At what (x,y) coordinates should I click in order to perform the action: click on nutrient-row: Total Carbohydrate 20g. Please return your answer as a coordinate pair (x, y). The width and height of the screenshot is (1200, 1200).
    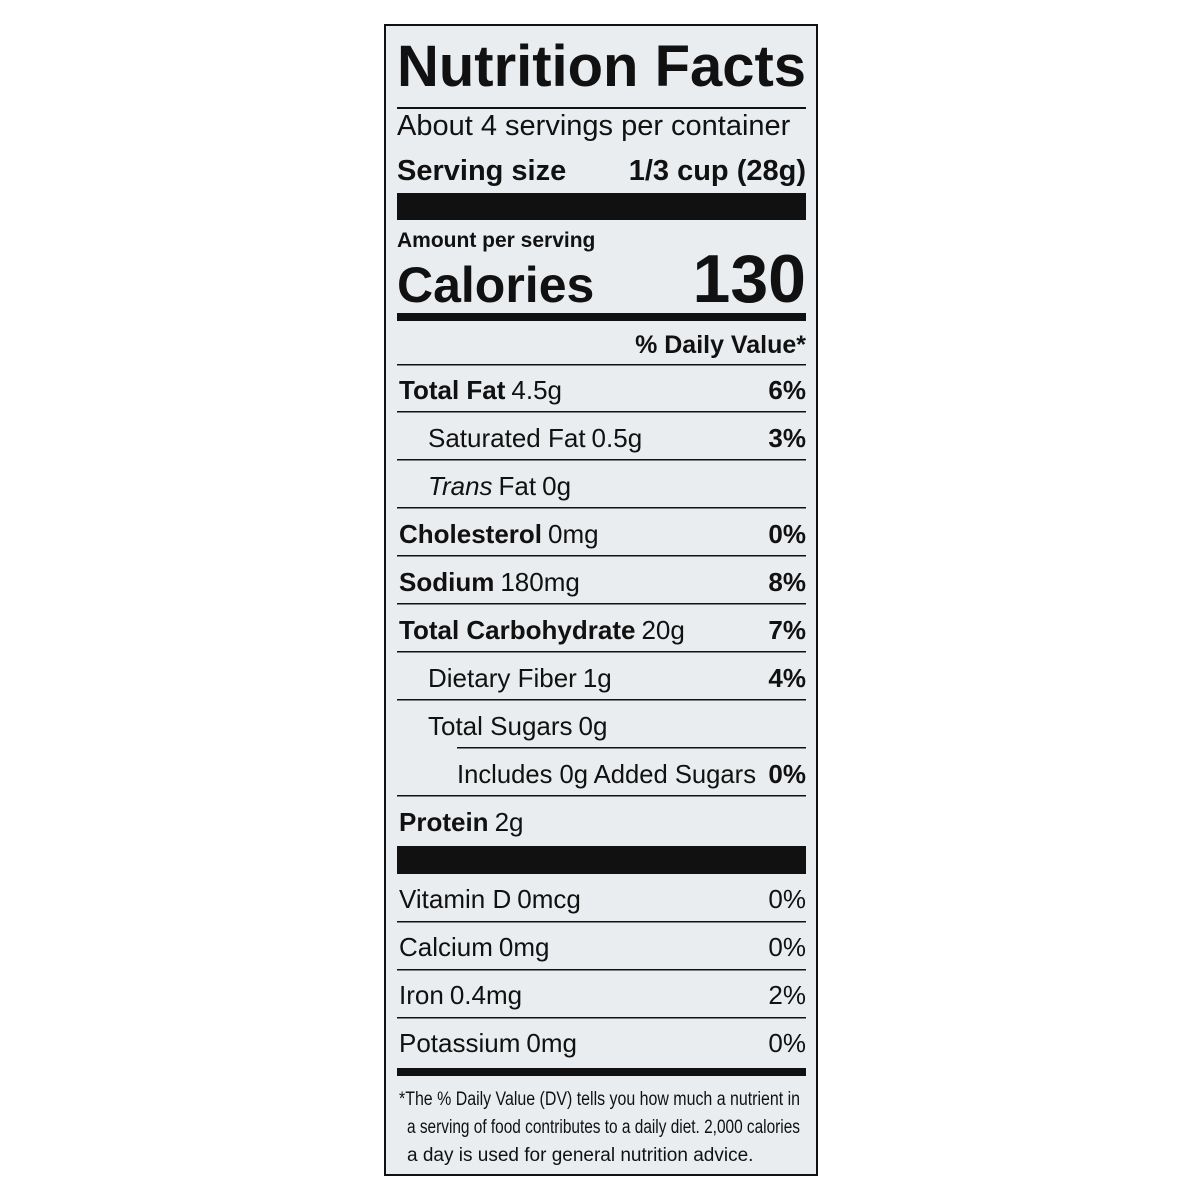
    Looking at the image, I should click on (542, 630).